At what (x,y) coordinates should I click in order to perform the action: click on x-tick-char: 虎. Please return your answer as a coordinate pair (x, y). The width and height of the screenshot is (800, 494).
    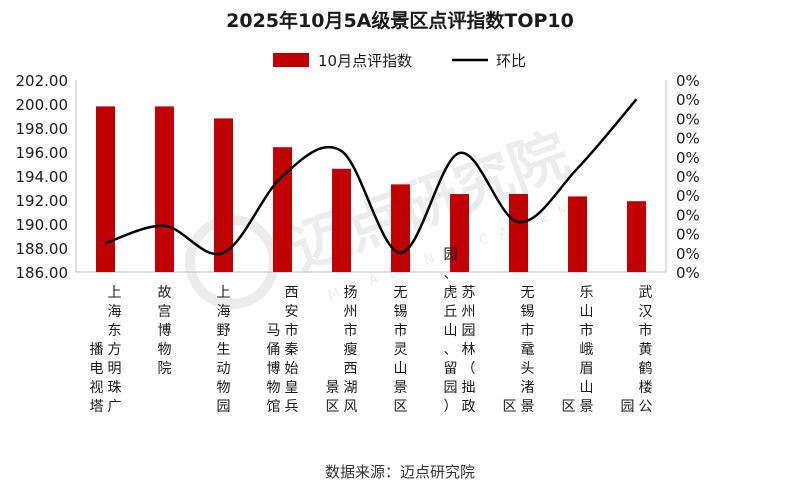
    Looking at the image, I should click on (451, 293).